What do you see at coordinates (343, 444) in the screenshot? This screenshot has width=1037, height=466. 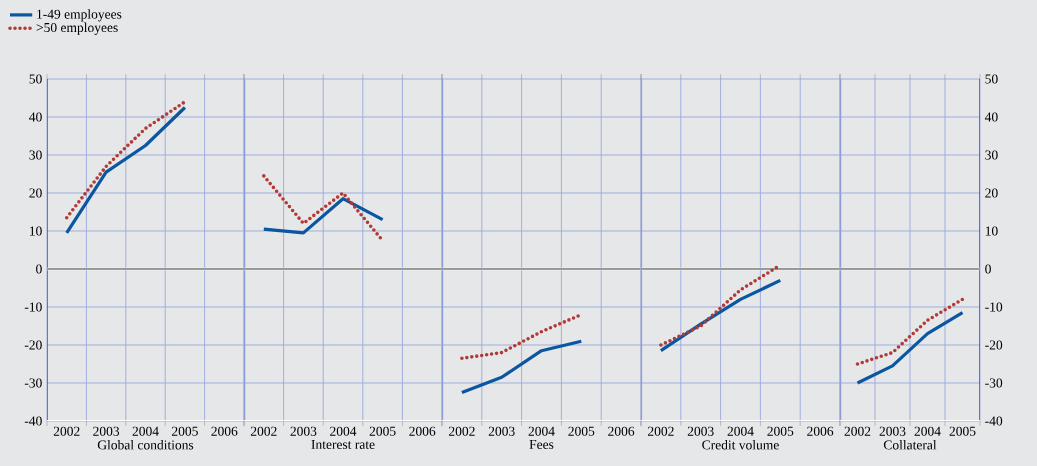 I see `x-axis-title: Interest rate` at bounding box center [343, 444].